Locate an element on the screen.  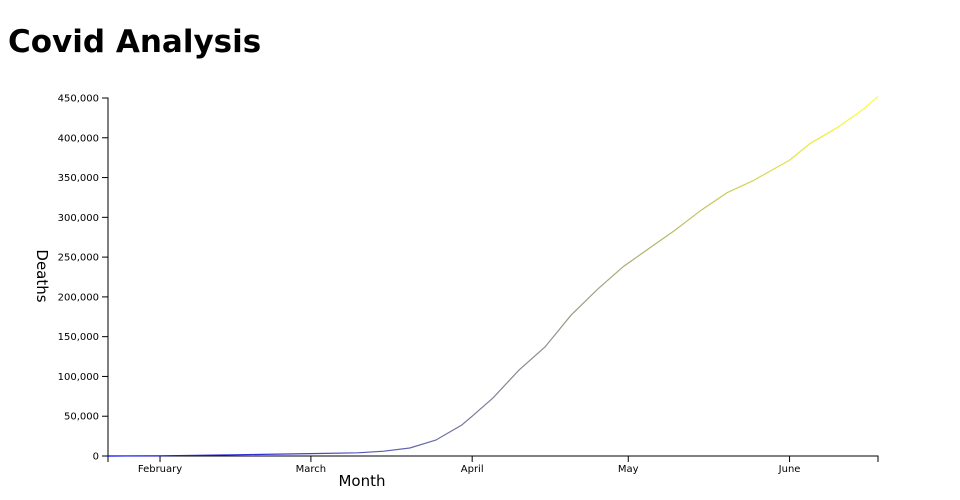
x-tick-label: March is located at coordinates (311, 469).